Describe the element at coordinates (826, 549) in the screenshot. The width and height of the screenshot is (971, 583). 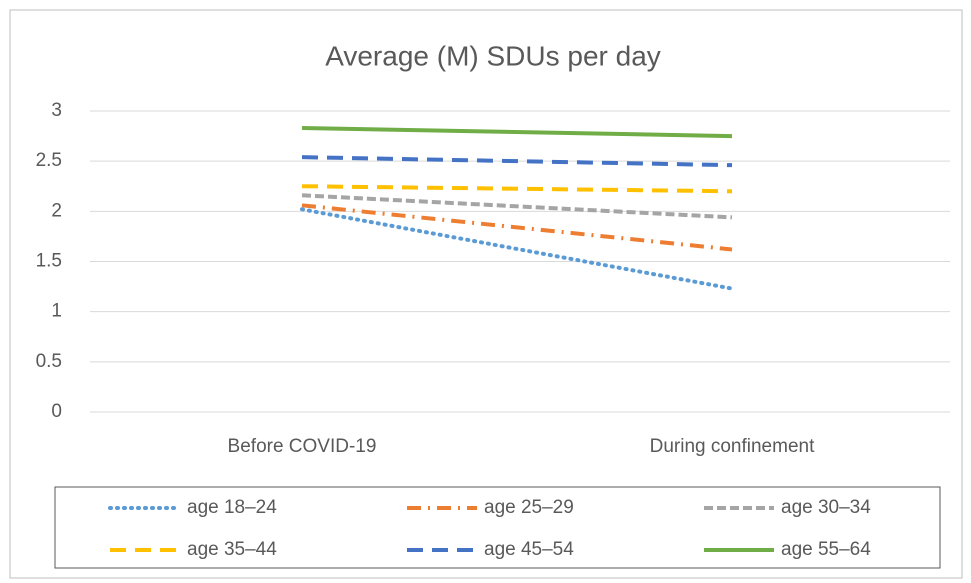
I see `legend-label: age 55–64` at that location.